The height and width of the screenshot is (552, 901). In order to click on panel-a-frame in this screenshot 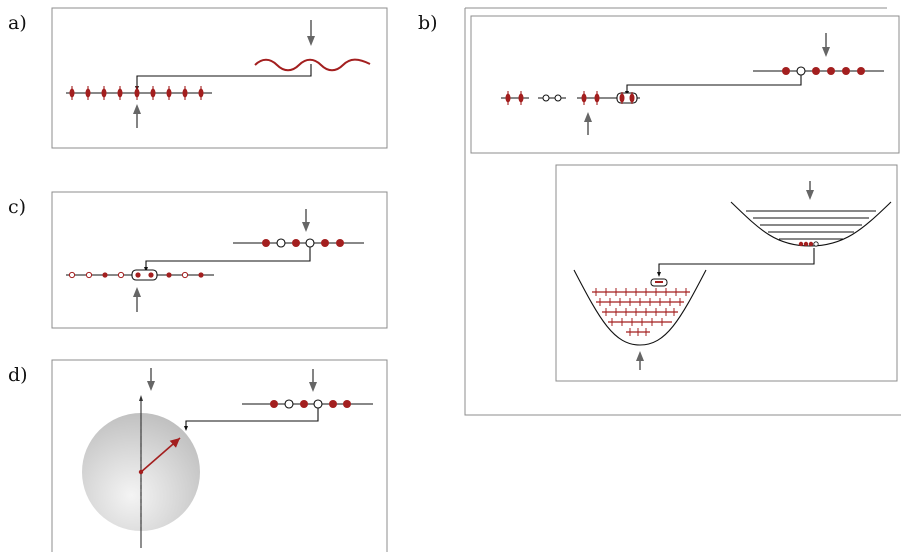, I will do `click(219, 78)`.